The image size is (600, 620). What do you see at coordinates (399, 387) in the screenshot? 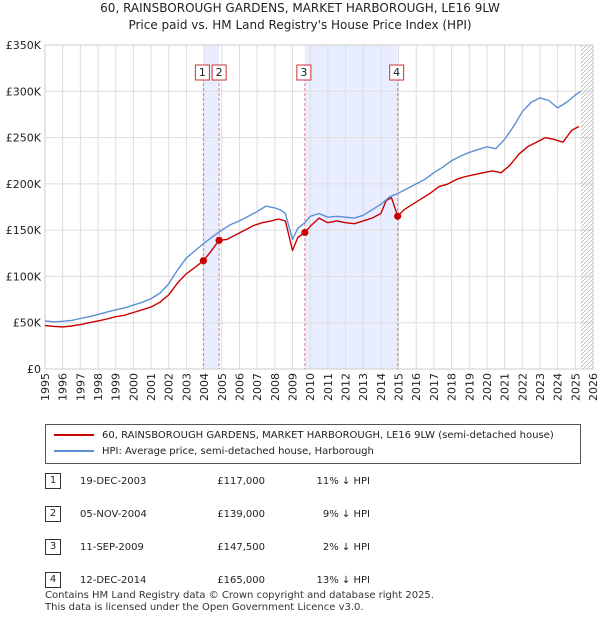
I see `x-tick-label: 2015` at bounding box center [399, 387].